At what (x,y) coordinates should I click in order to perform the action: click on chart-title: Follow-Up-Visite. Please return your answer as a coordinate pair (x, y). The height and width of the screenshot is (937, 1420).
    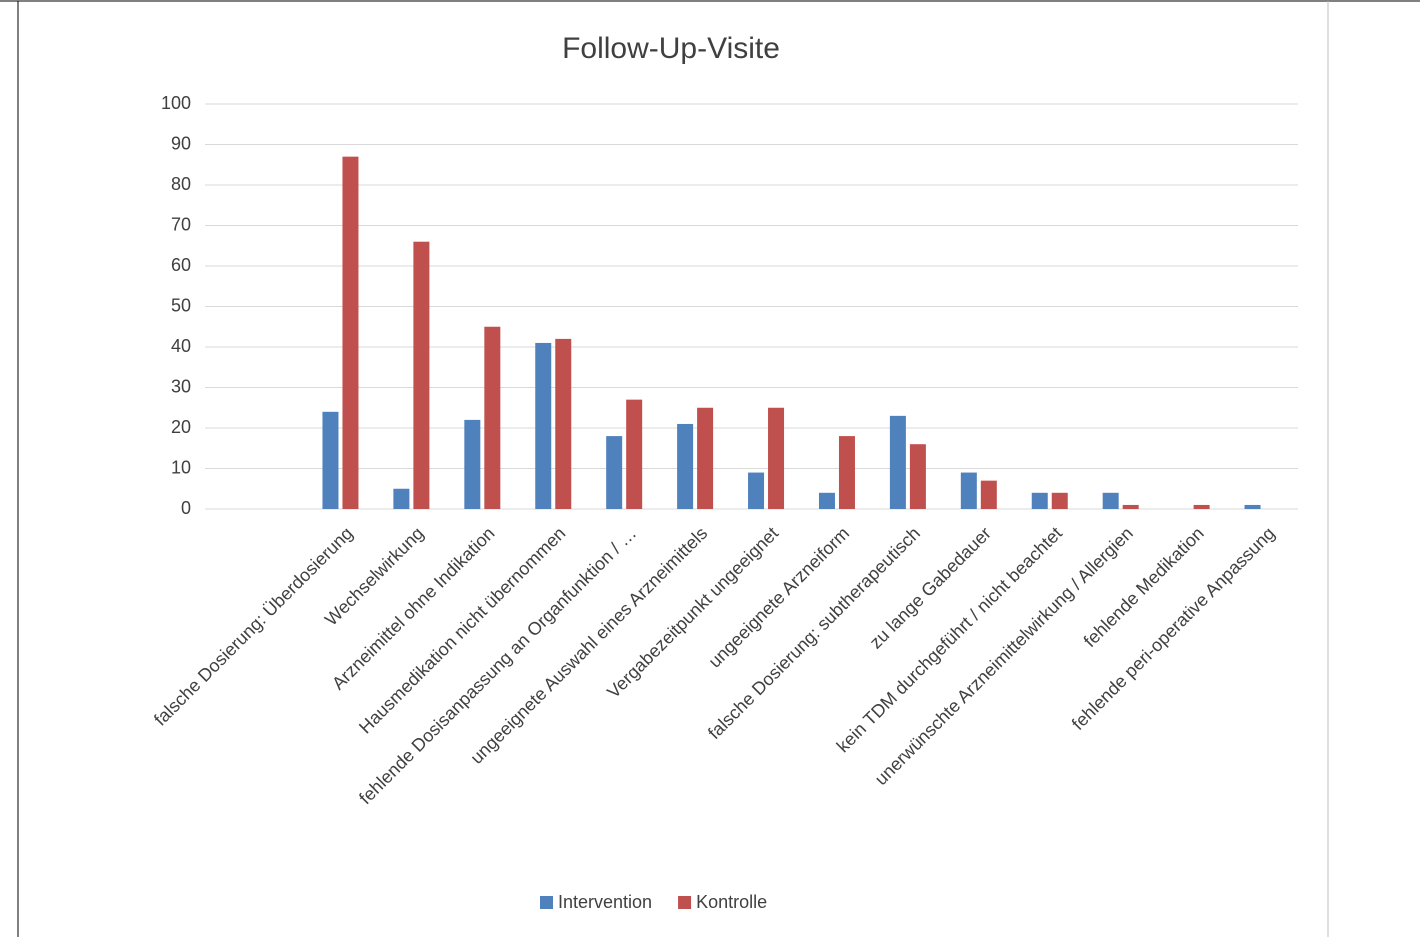
    Looking at the image, I should click on (671, 48).